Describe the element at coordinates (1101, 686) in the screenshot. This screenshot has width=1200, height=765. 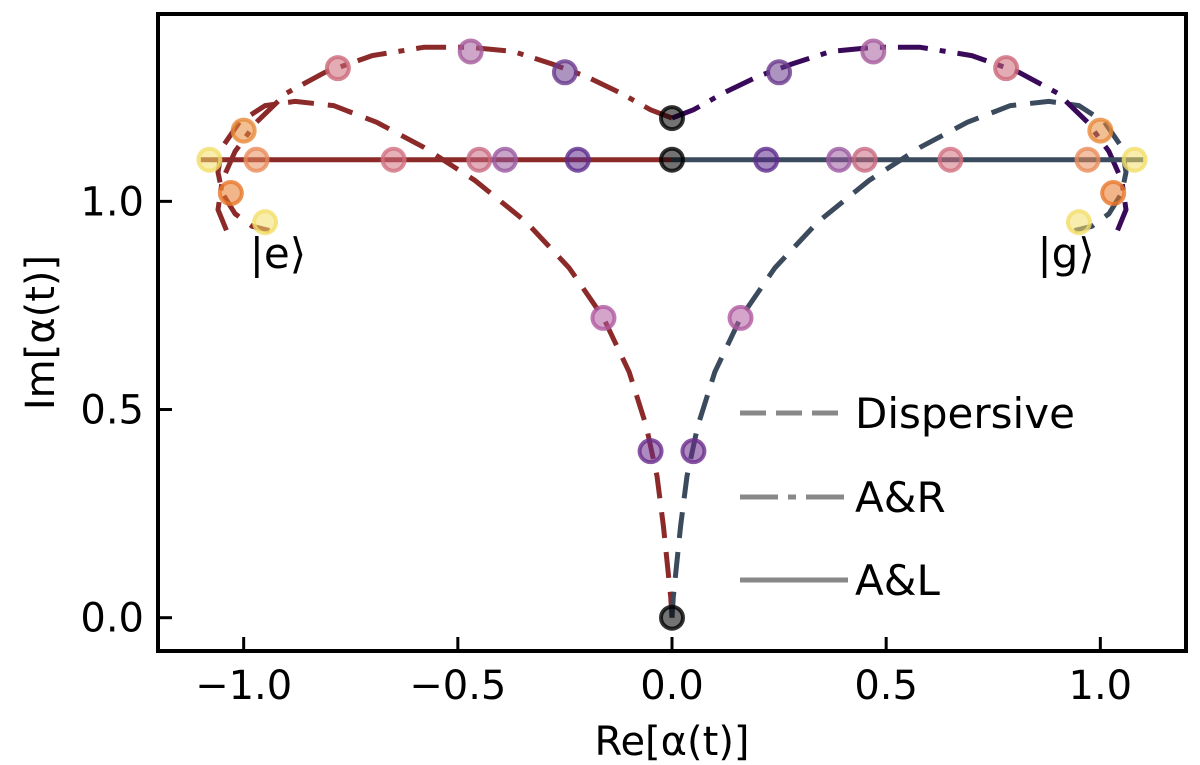
I see `x-tick-label-4: 1.0` at that location.